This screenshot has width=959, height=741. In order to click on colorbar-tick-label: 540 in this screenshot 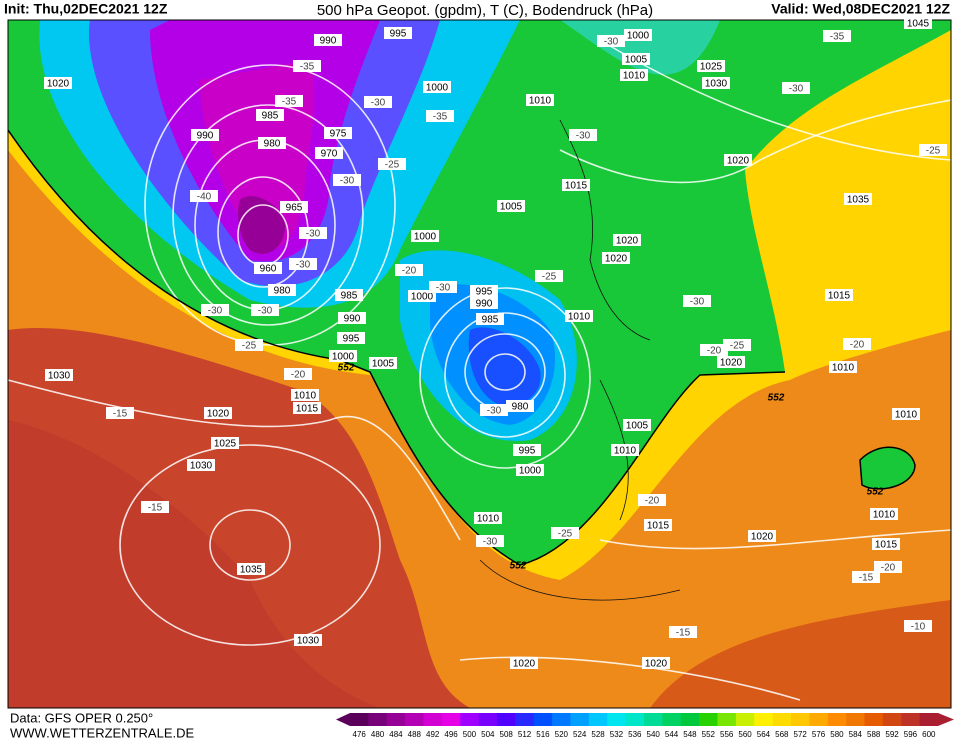, I will do `click(654, 734)`.